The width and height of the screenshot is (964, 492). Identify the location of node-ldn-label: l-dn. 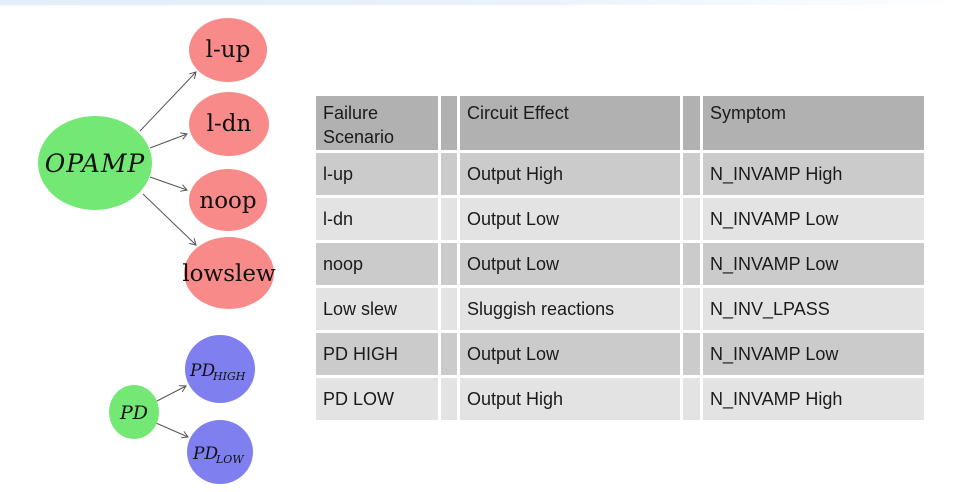
(229, 124).